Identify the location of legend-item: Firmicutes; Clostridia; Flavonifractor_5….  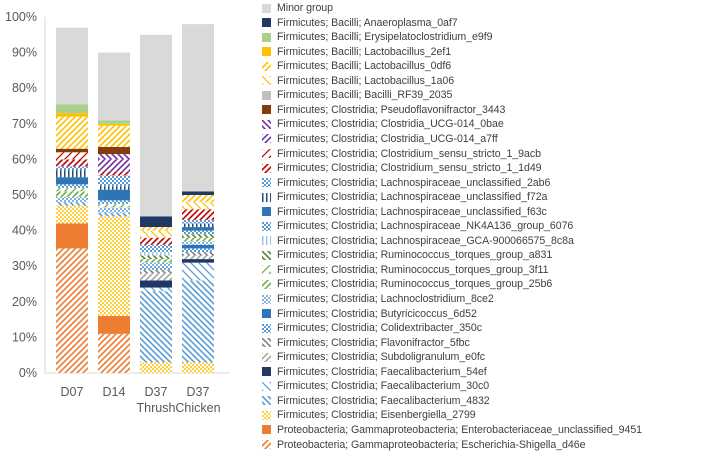
(366, 343).